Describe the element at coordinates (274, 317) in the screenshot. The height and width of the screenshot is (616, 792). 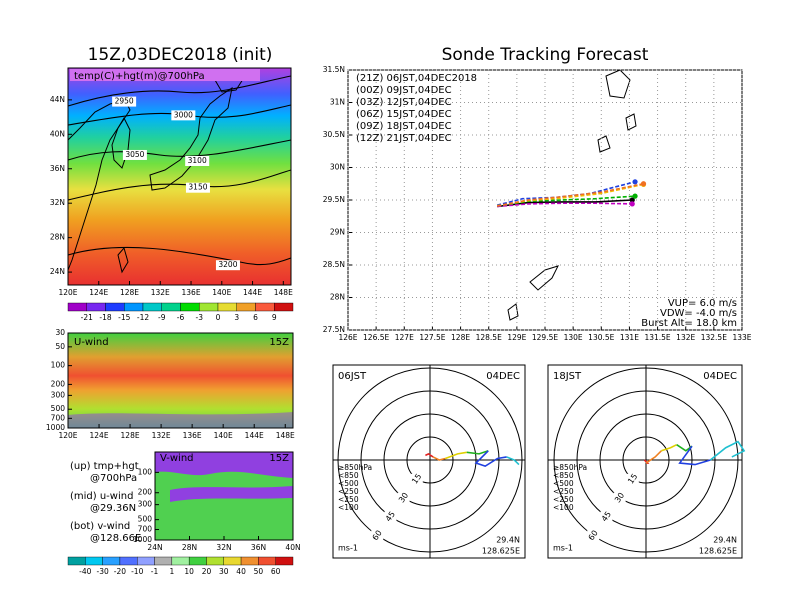
I see `colorbar-label: 9` at that location.